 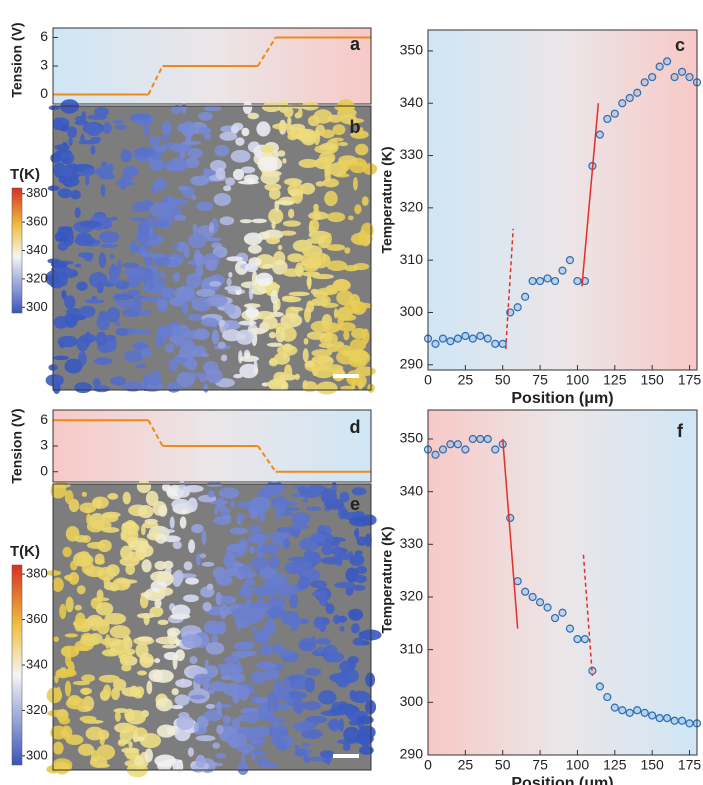 I want to click on colorbar-tick-label: 340, so click(x=37, y=663).